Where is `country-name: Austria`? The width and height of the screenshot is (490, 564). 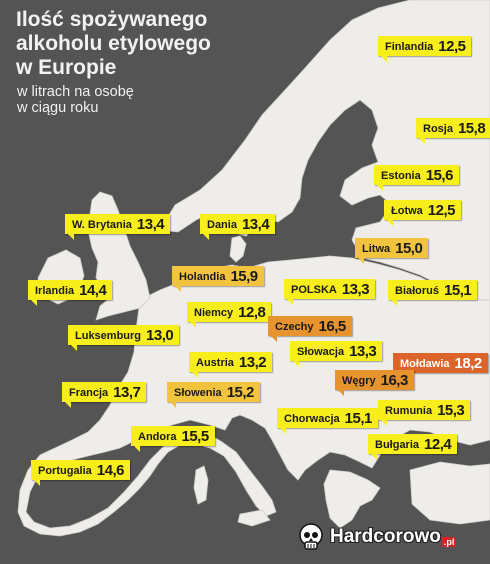 country-name: Austria is located at coordinates (215, 362).